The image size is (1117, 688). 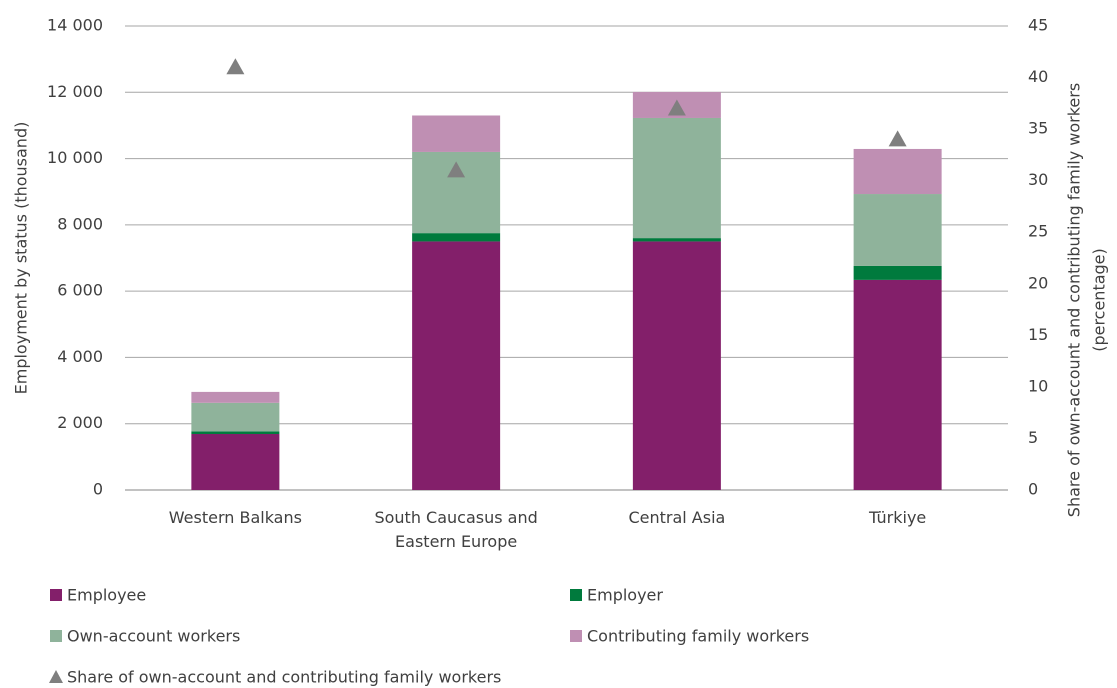 What do you see at coordinates (1099, 300) in the screenshot?
I see `y2-axis-label: (percentage)` at bounding box center [1099, 300].